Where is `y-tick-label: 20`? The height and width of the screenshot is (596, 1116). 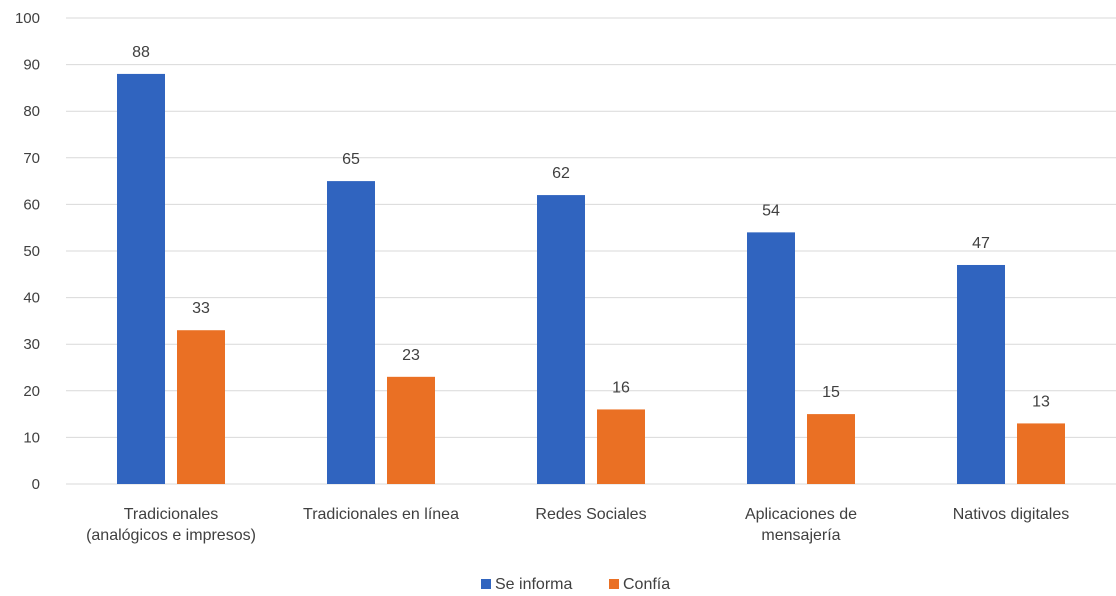 y-tick-label: 20 is located at coordinates (31, 391).